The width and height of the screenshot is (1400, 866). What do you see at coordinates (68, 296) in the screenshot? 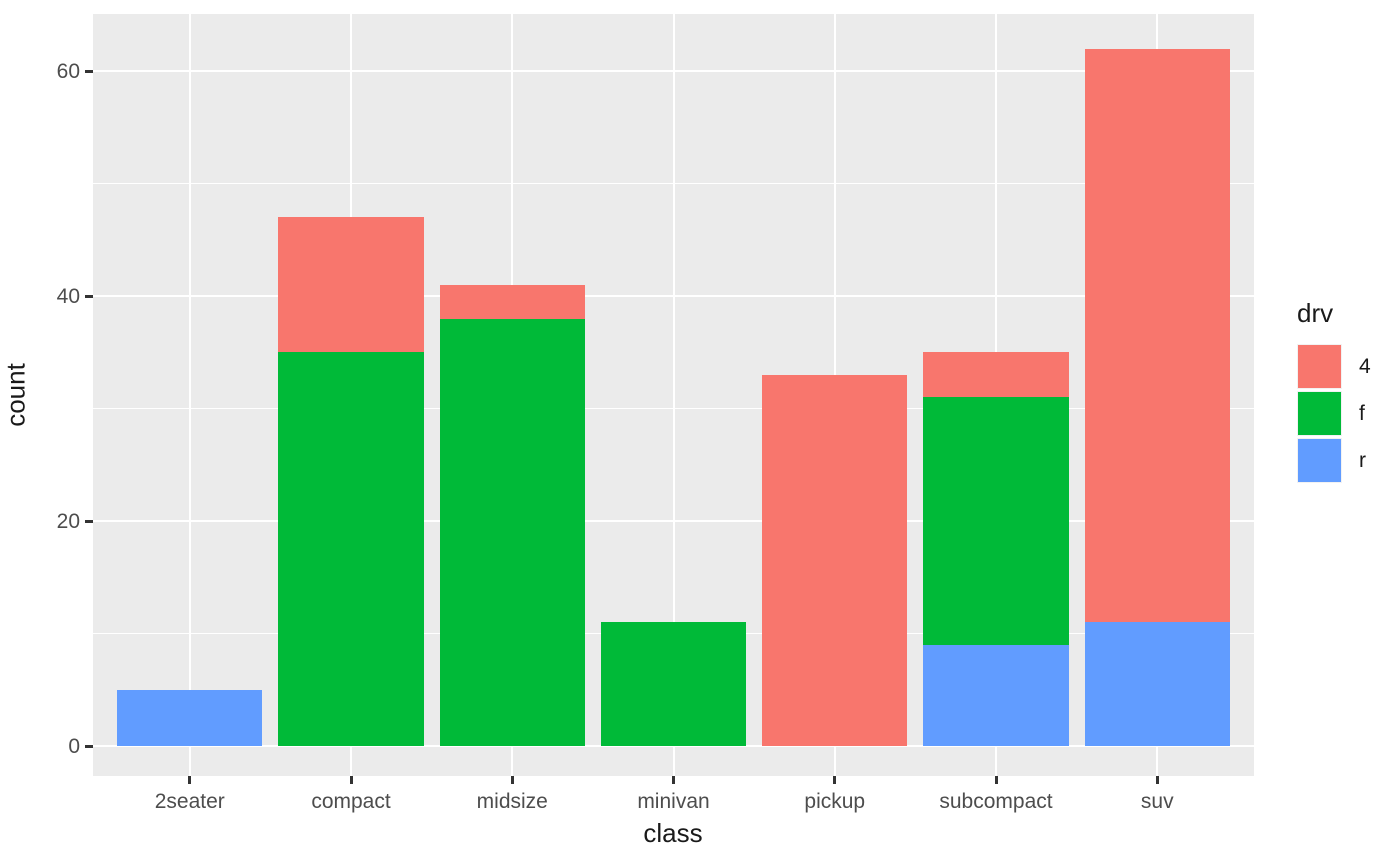
I see `y-tick-label-40: 40` at bounding box center [68, 296].